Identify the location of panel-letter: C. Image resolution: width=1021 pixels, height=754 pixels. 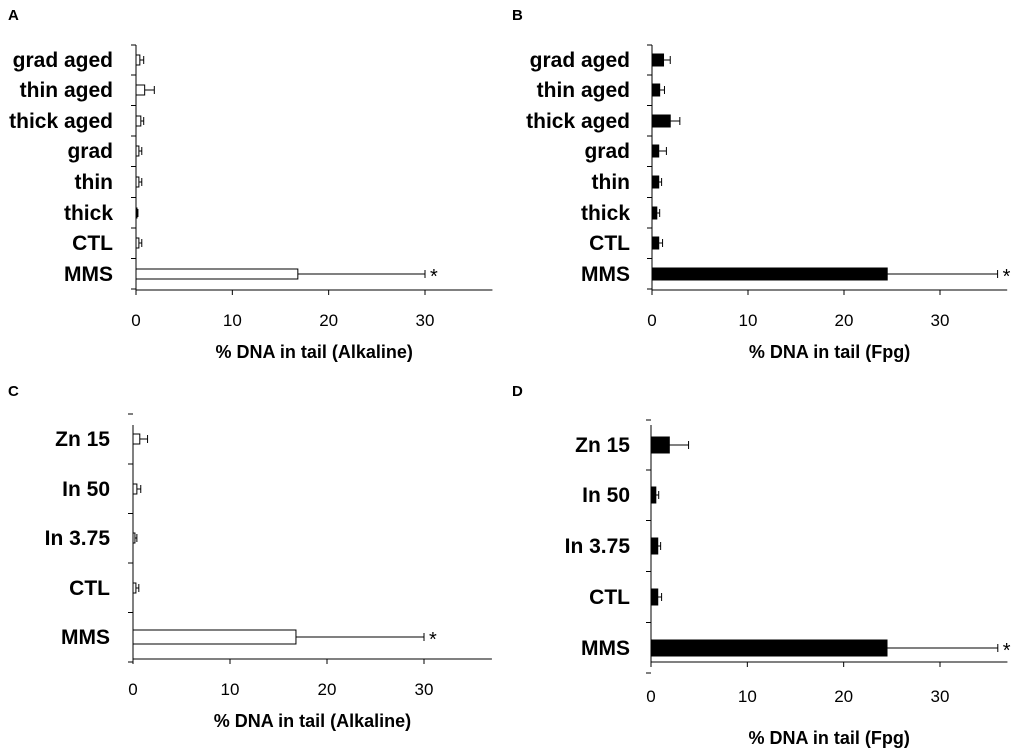
(13, 391).